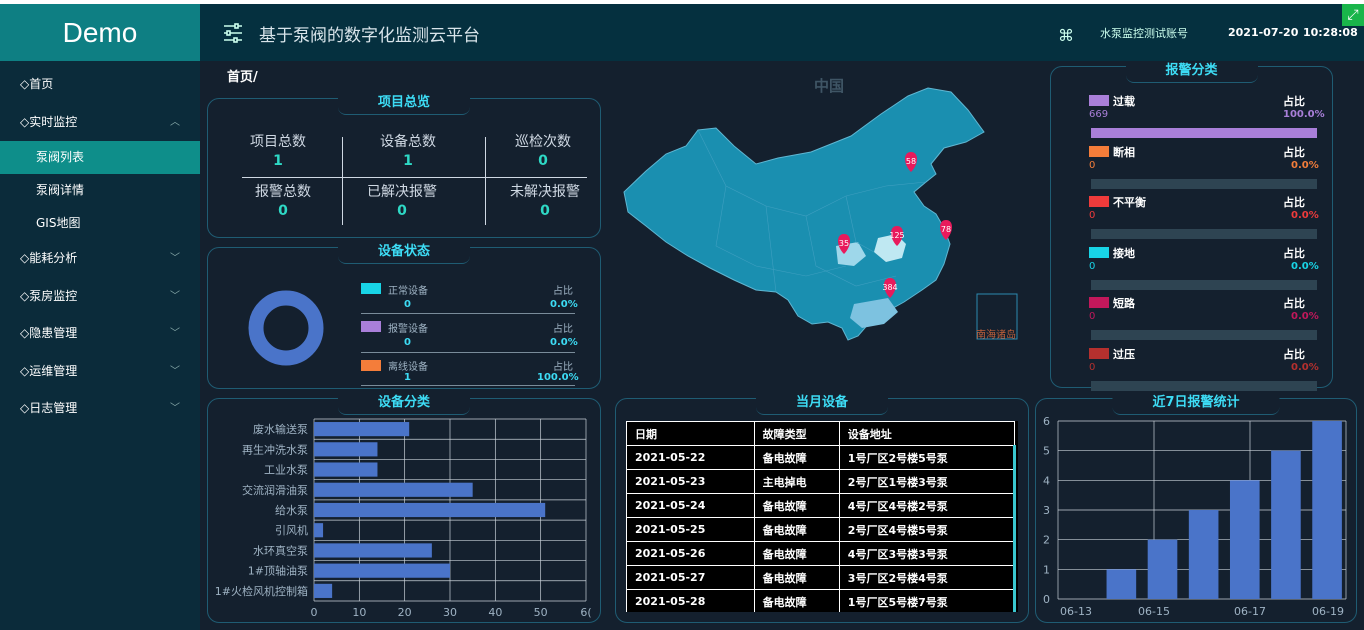 This screenshot has width=1364, height=630. Describe the element at coordinates (1046, 599) in the screenshot. I see `y-tick-label: 0` at that location.